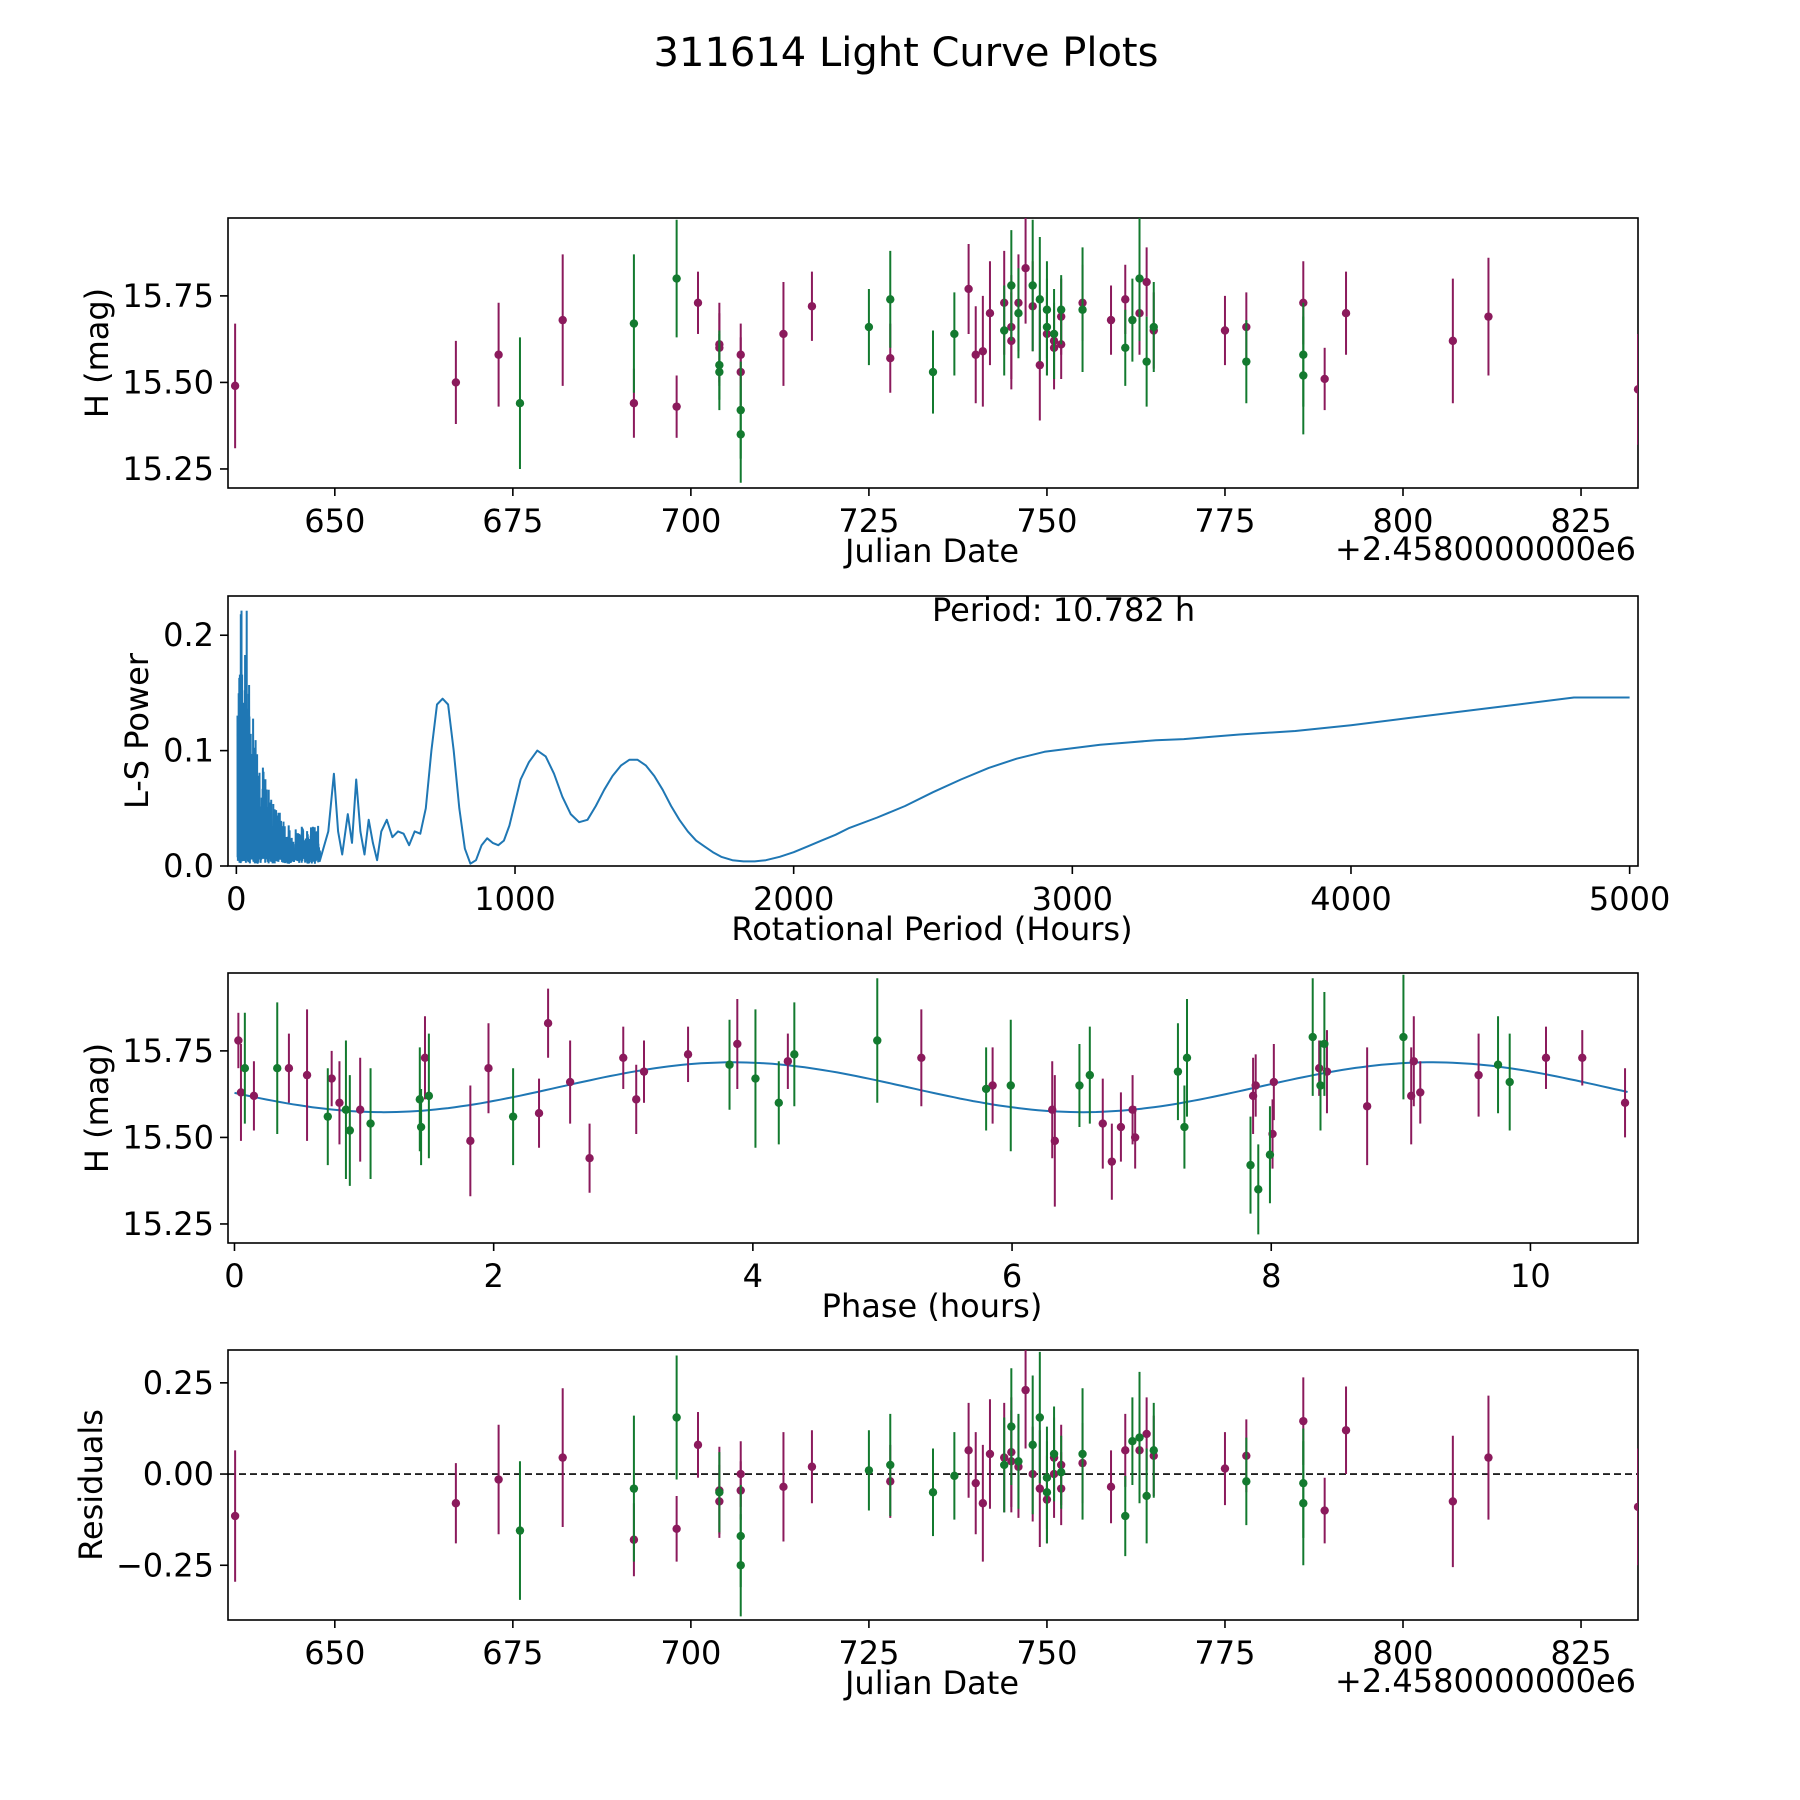 The width and height of the screenshot is (1800, 1800). Describe the element at coordinates (931, 1087) in the screenshot. I see `fit-curve` at that location.